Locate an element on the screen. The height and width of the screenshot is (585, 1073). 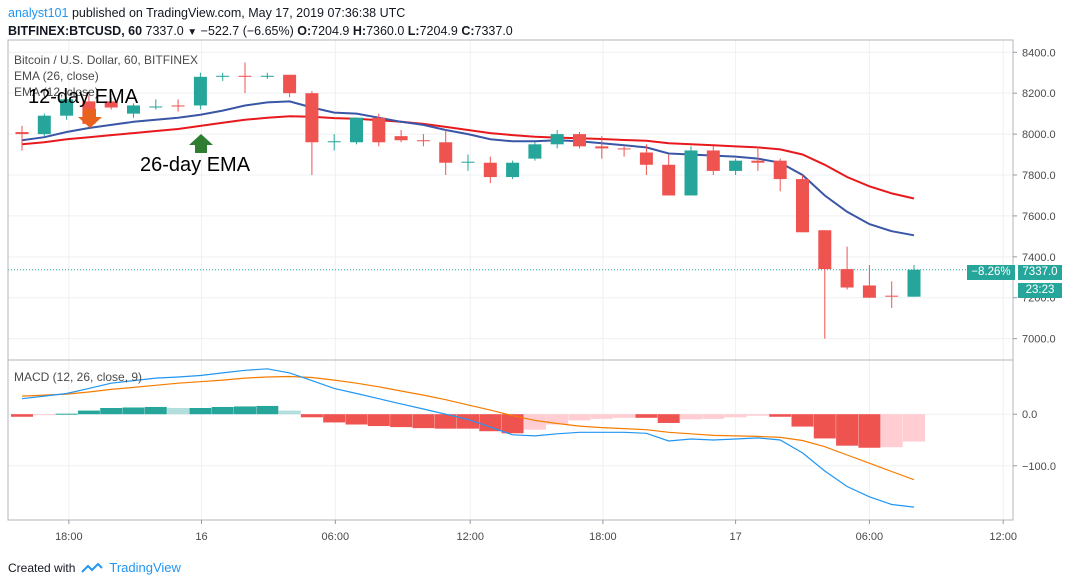
price-tick-label: 8200.0 is located at coordinates (1039, 94).